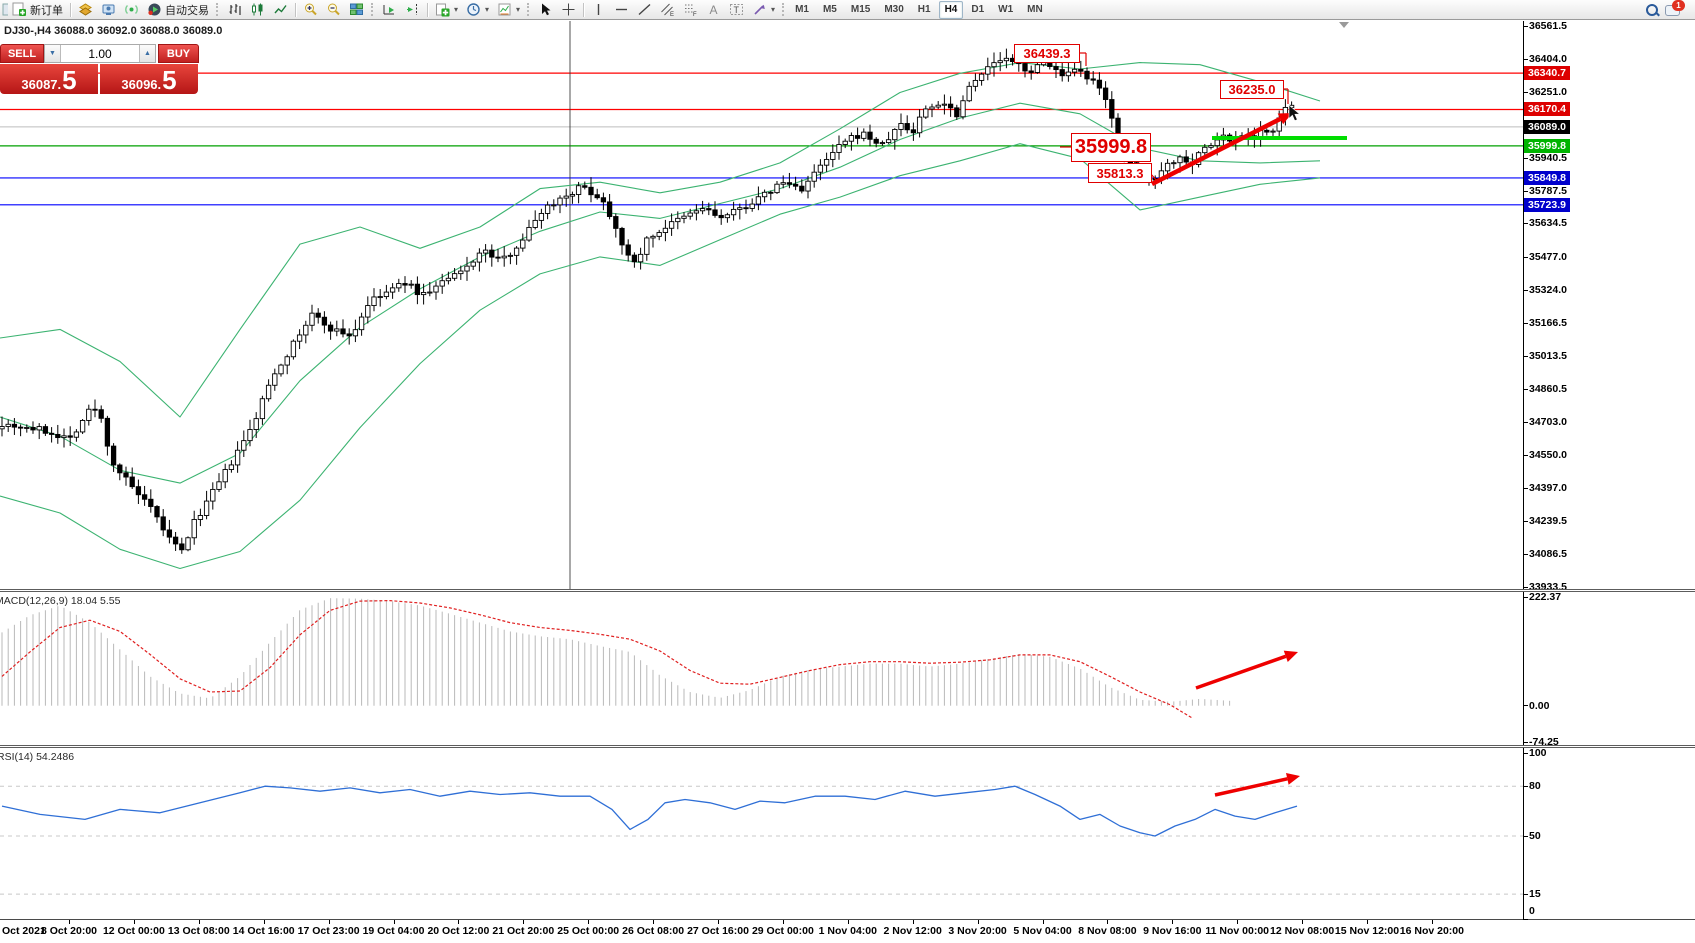 The width and height of the screenshot is (1695, 943). I want to click on timeframe-button-h1: H1, so click(924, 9).